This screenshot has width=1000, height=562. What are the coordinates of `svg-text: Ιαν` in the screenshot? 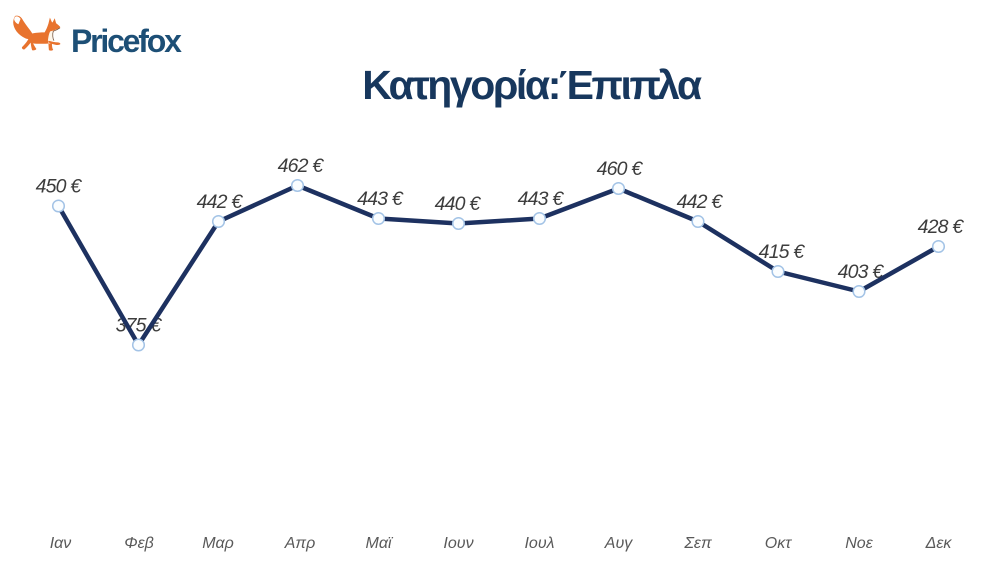 It's located at (61, 543).